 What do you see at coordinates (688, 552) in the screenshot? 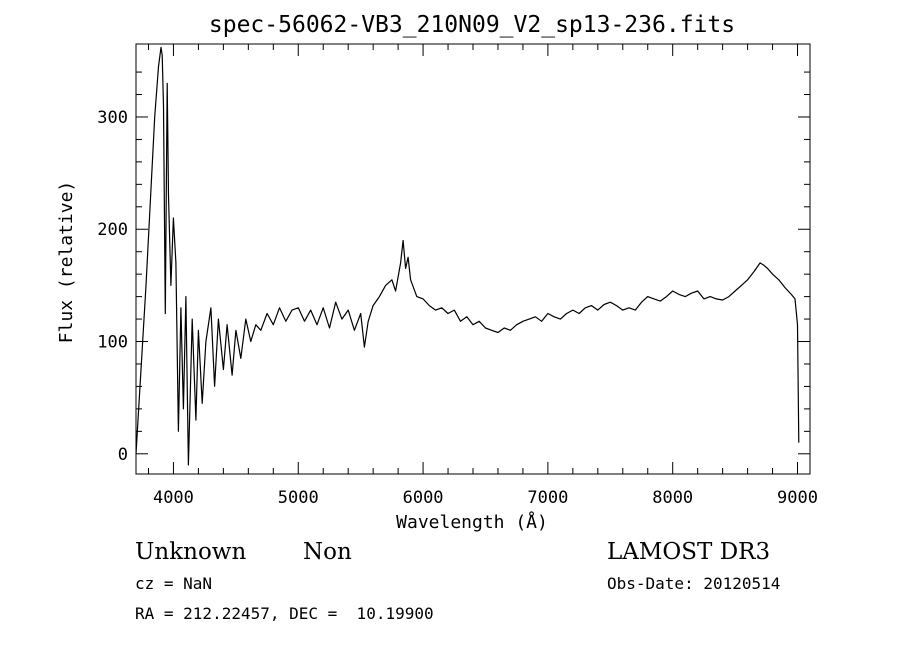
I see `survey-name: LAMOST DR3` at bounding box center [688, 552].